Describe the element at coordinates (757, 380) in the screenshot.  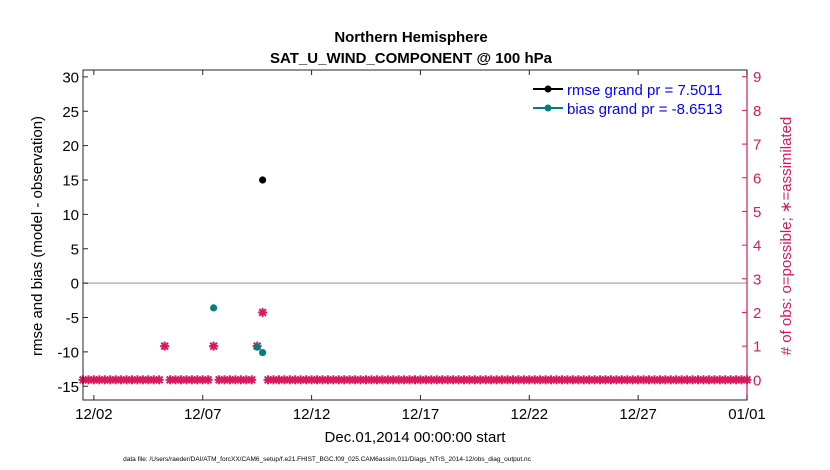
I see `y-right-tick-label: 0` at that location.